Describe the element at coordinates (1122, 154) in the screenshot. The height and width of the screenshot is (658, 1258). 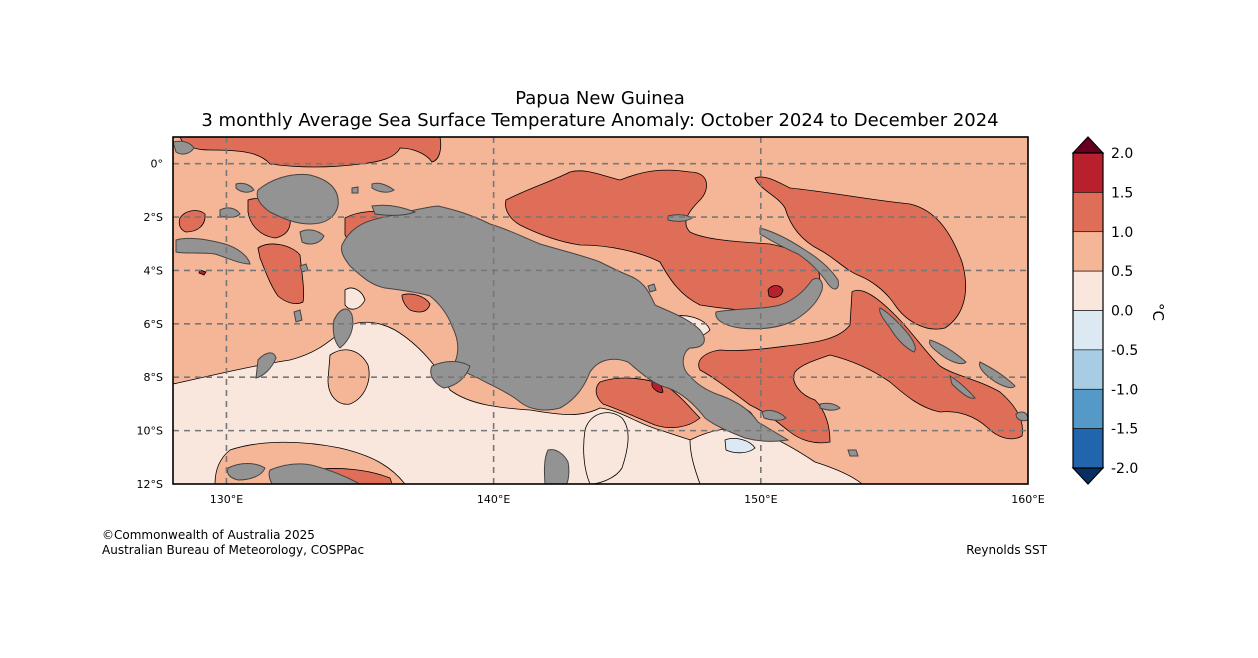
I see `colorbar-tick-label: 2.0` at that location.